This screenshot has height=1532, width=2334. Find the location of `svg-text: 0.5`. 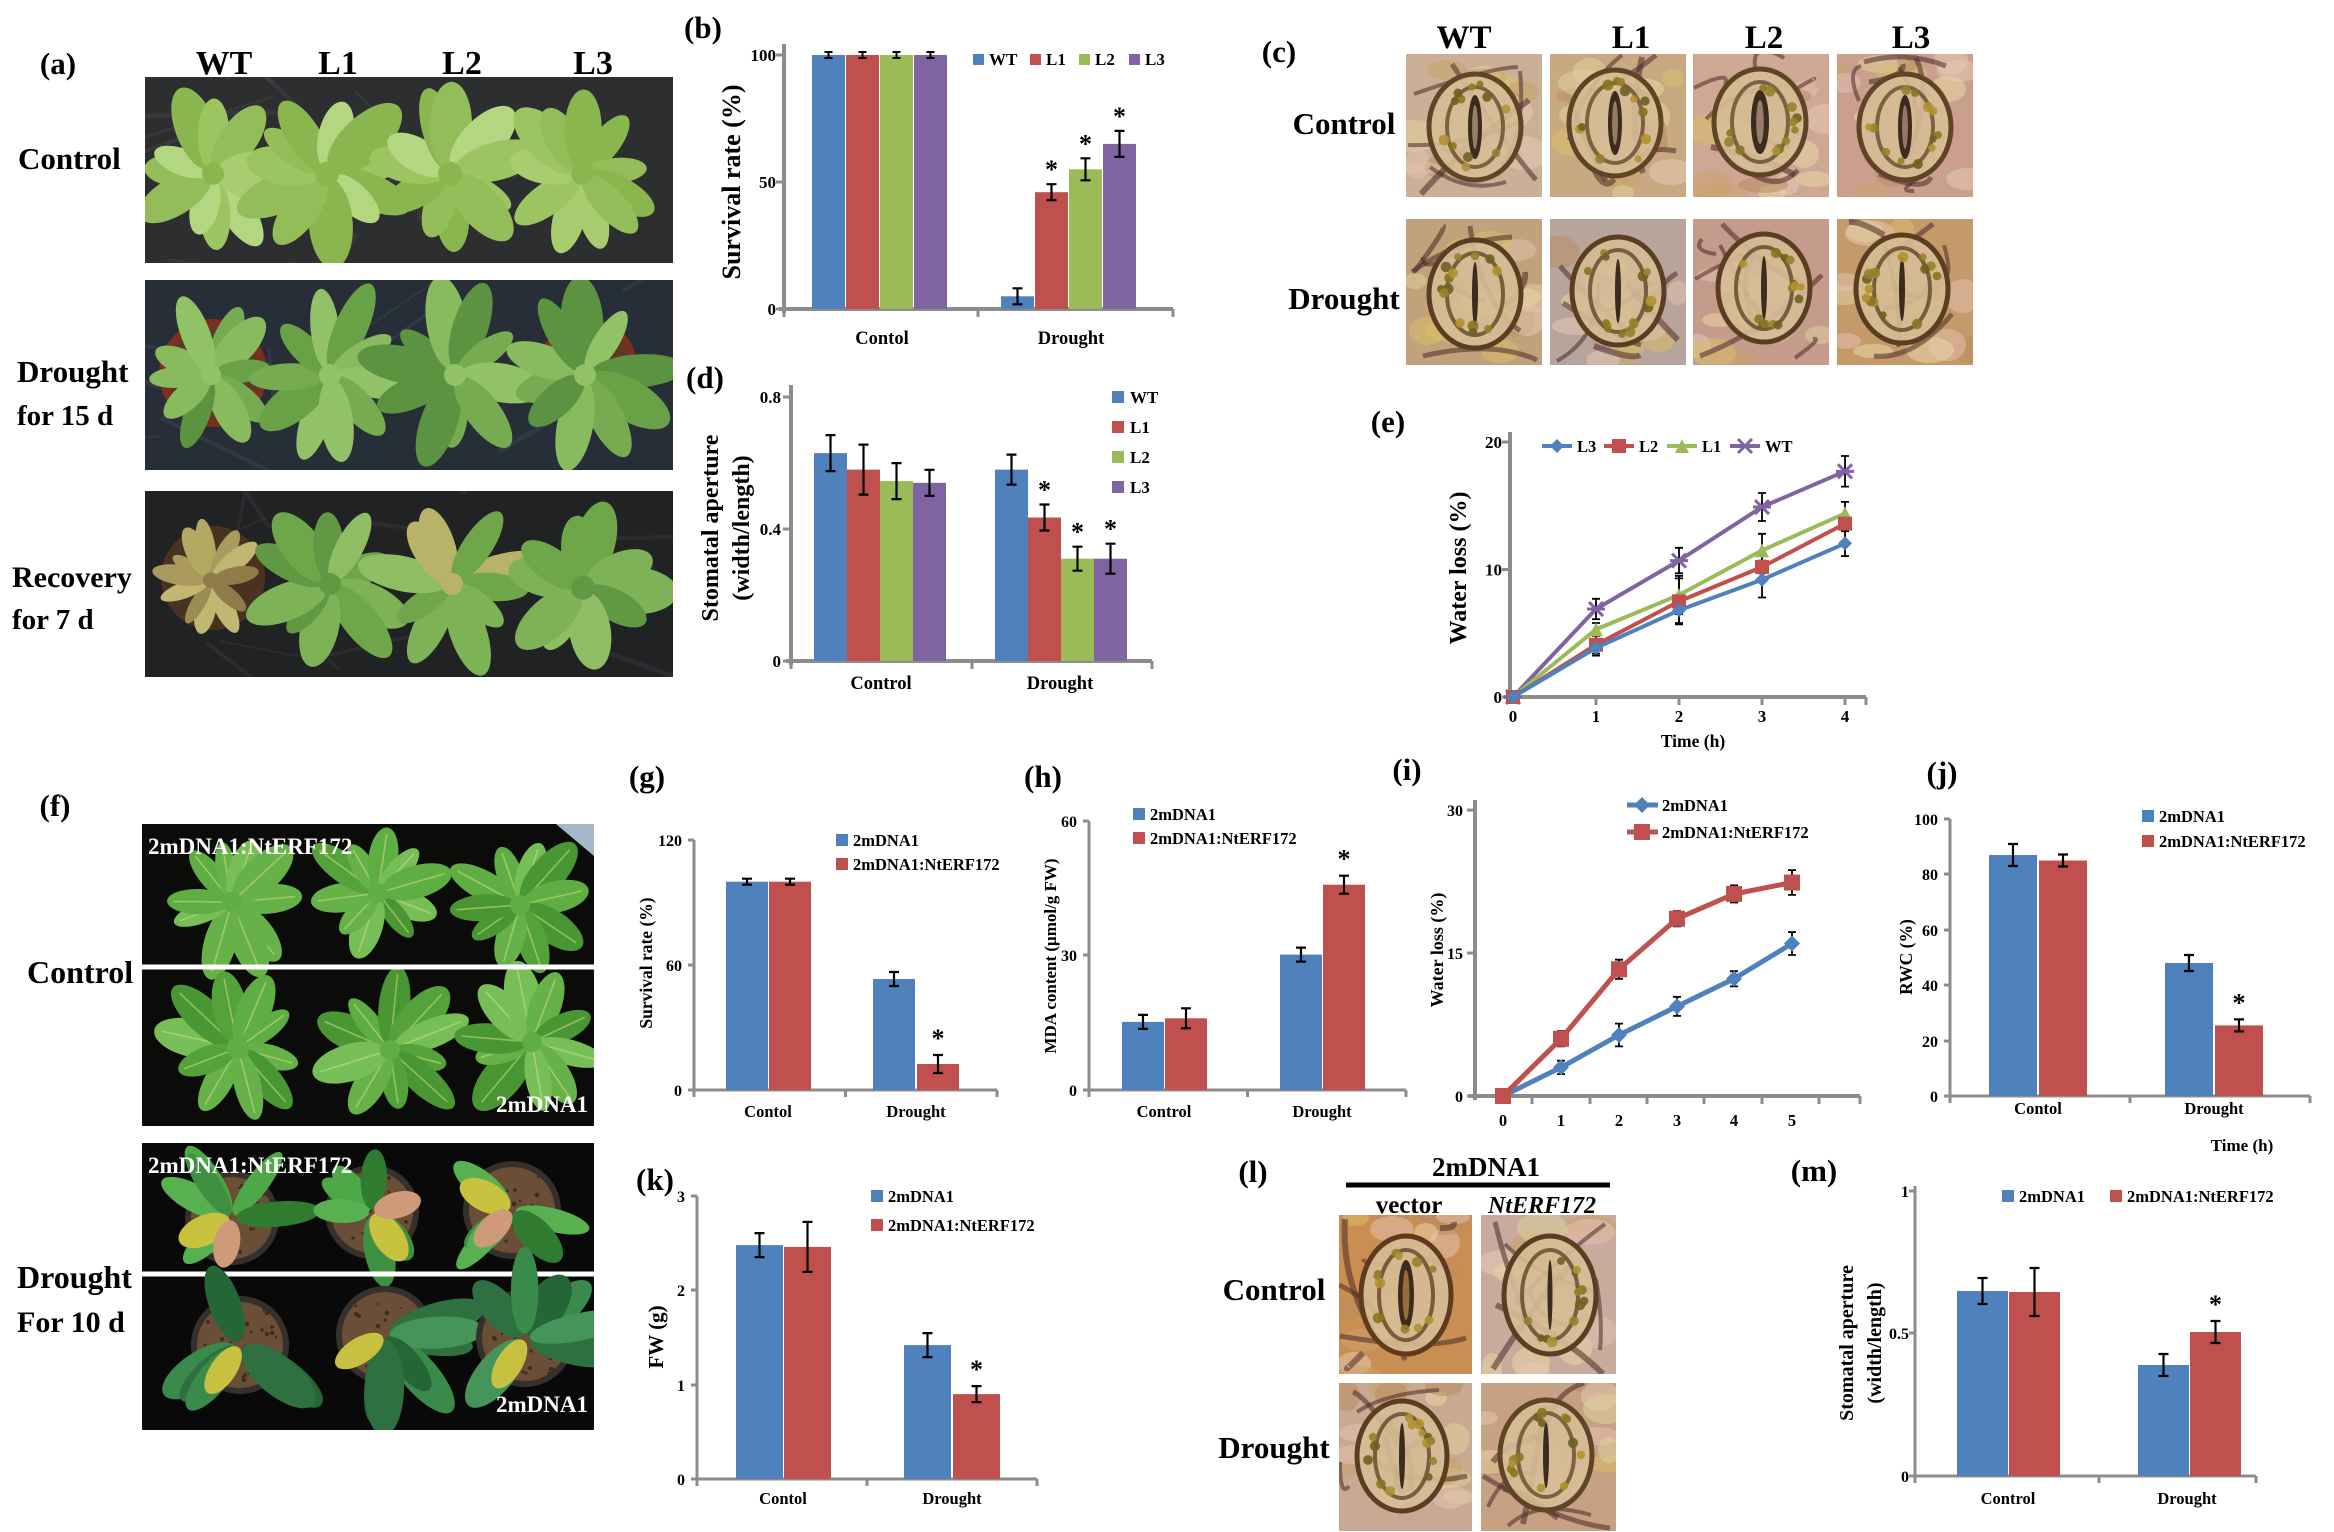

svg-text: 0.5 is located at coordinates (1899, 1334).